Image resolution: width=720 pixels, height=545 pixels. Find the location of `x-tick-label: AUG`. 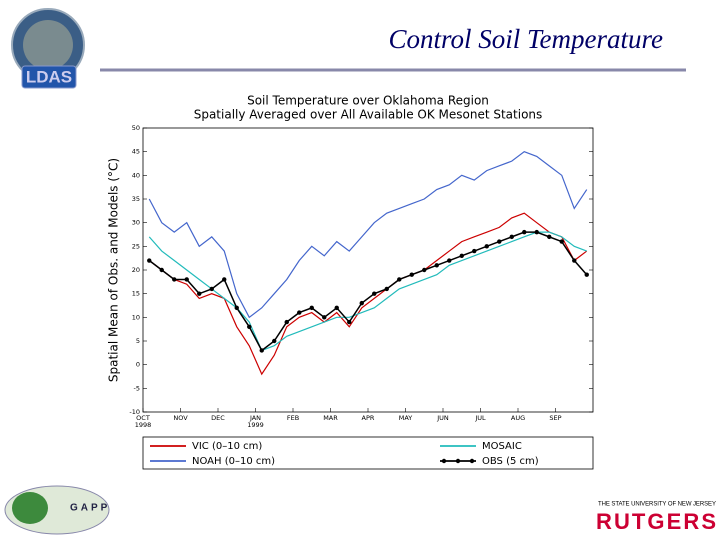

x-tick-label: AUG is located at coordinates (518, 418).